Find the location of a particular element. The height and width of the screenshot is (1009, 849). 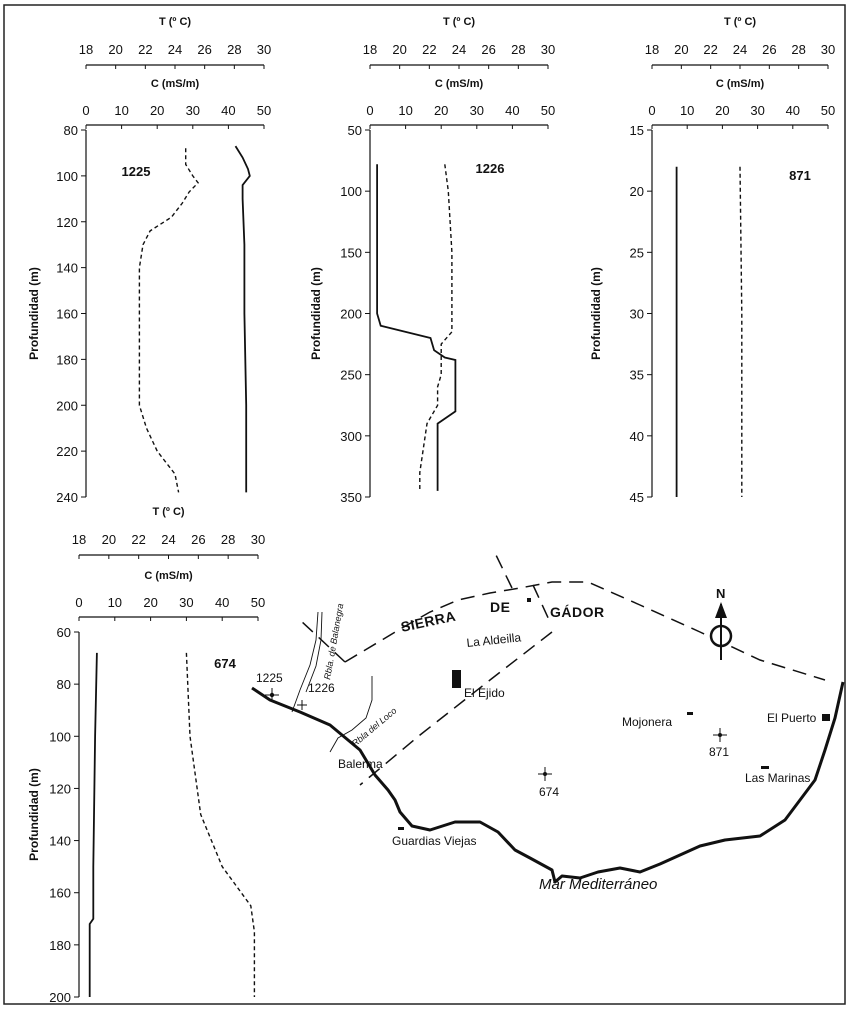

well-1225-marker is located at coordinates (272, 695).